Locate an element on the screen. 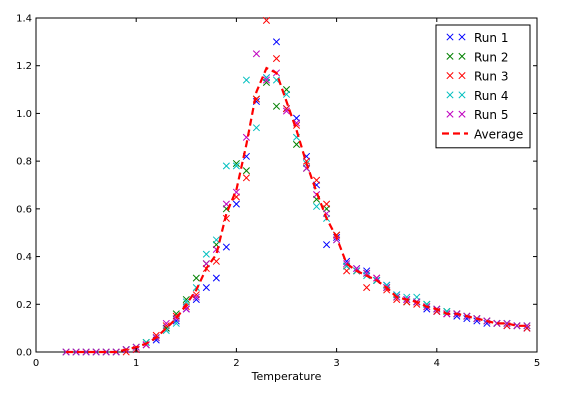  legend: Run 1 Run 2 Run 3 Run 4 Run 5 Average is located at coordinates (483, 86).